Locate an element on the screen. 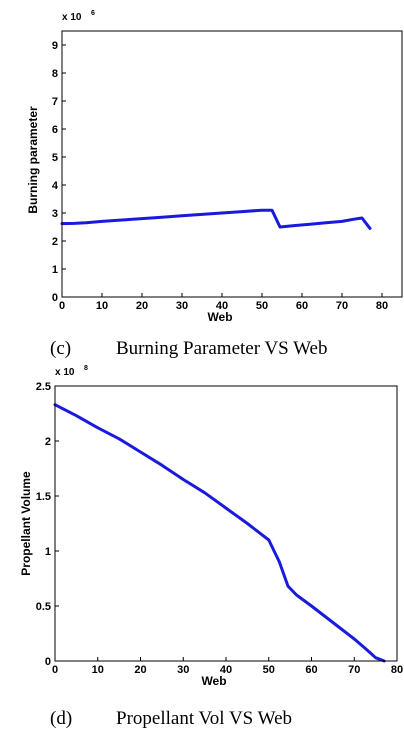 The width and height of the screenshot is (404, 729). y-tick-label: 3 is located at coordinates (55, 214).